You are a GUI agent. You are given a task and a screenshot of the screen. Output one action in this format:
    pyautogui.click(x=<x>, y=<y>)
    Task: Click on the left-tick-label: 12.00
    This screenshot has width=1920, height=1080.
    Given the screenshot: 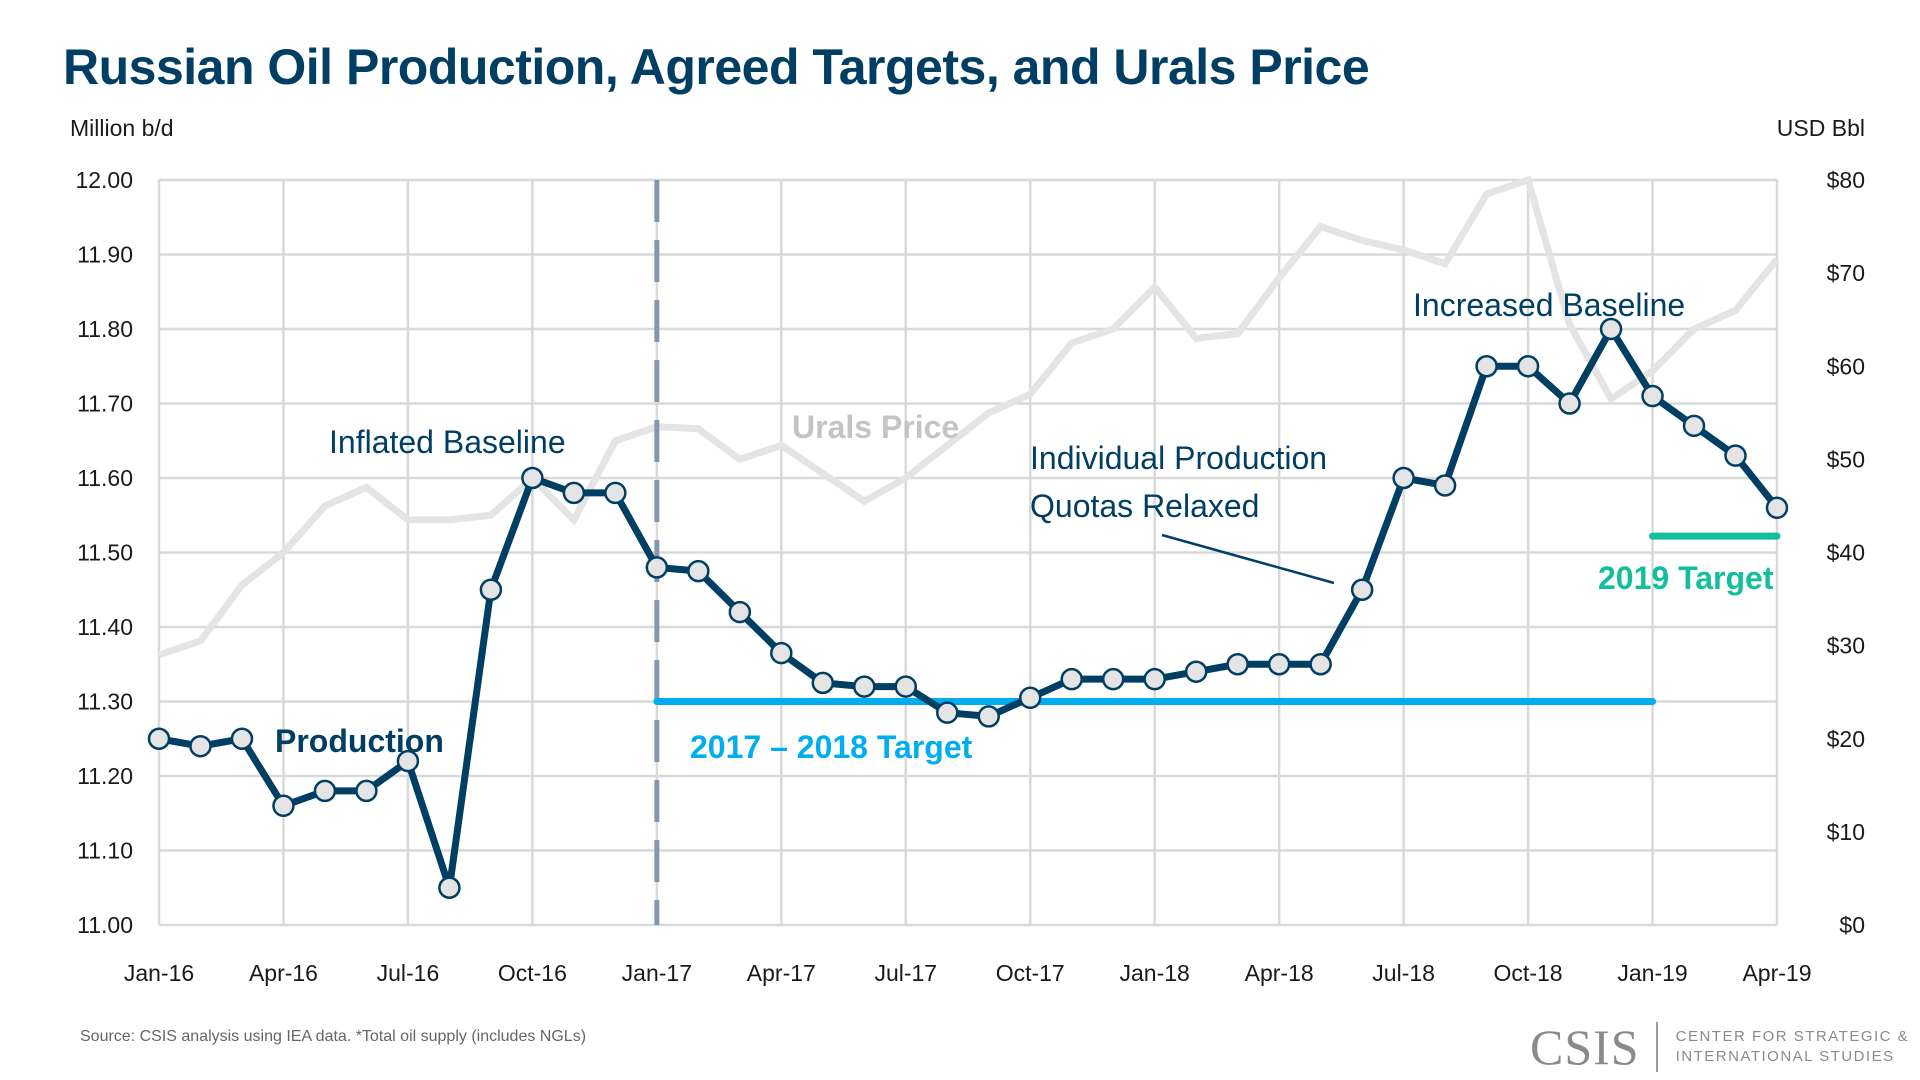 What is the action you would take?
    pyautogui.click(x=104, y=180)
    